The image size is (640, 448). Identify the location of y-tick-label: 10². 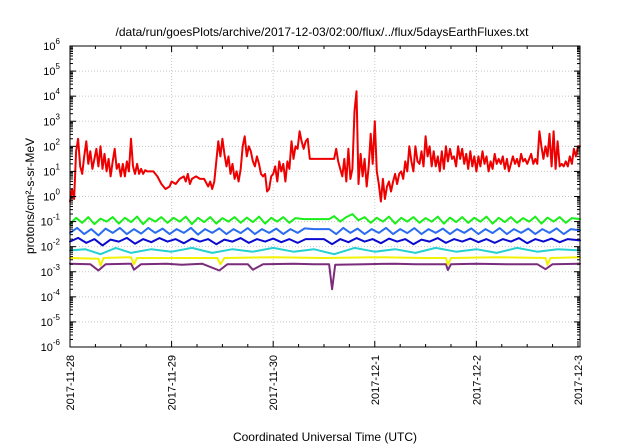
(51, 145).